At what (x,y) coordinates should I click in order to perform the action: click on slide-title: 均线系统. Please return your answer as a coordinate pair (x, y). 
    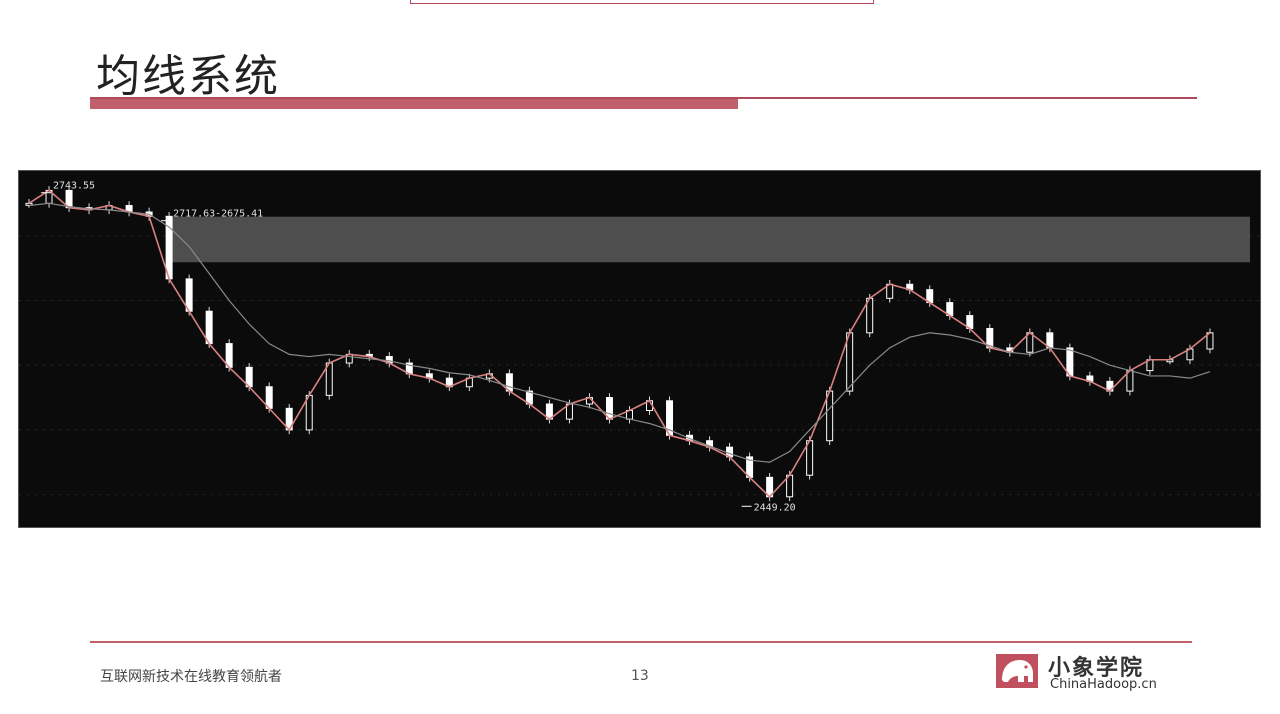
    Looking at the image, I should click on (188, 76).